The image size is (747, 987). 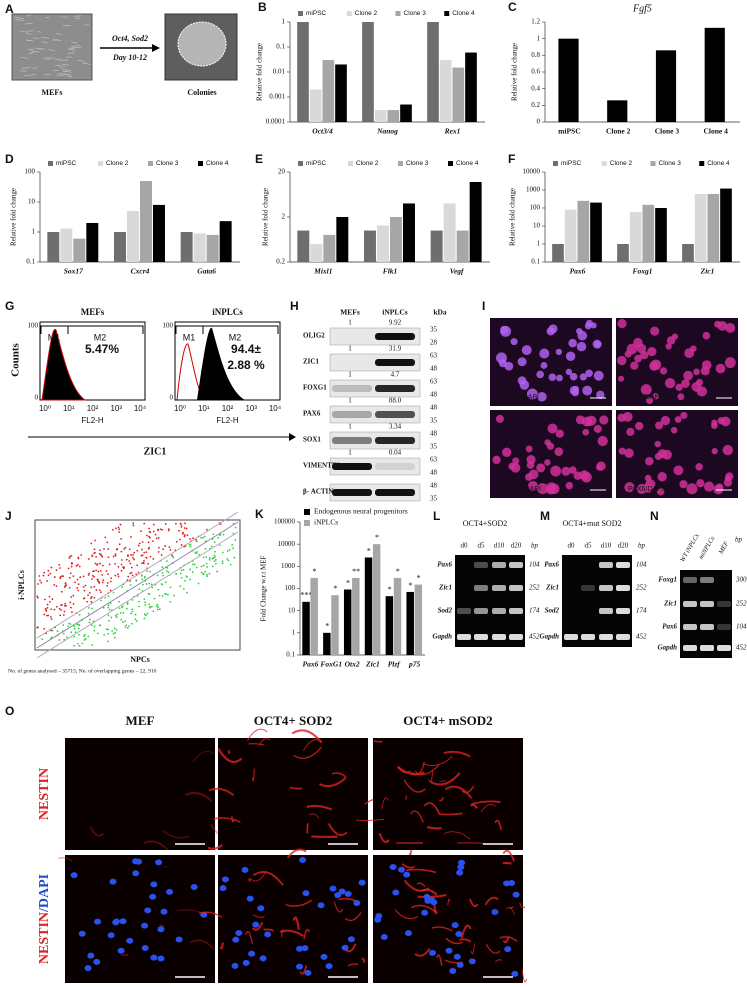 What do you see at coordinates (264, 588) in the screenshot?
I see `y-axis-label: Fold Change w.r.t MEF` at bounding box center [264, 588].